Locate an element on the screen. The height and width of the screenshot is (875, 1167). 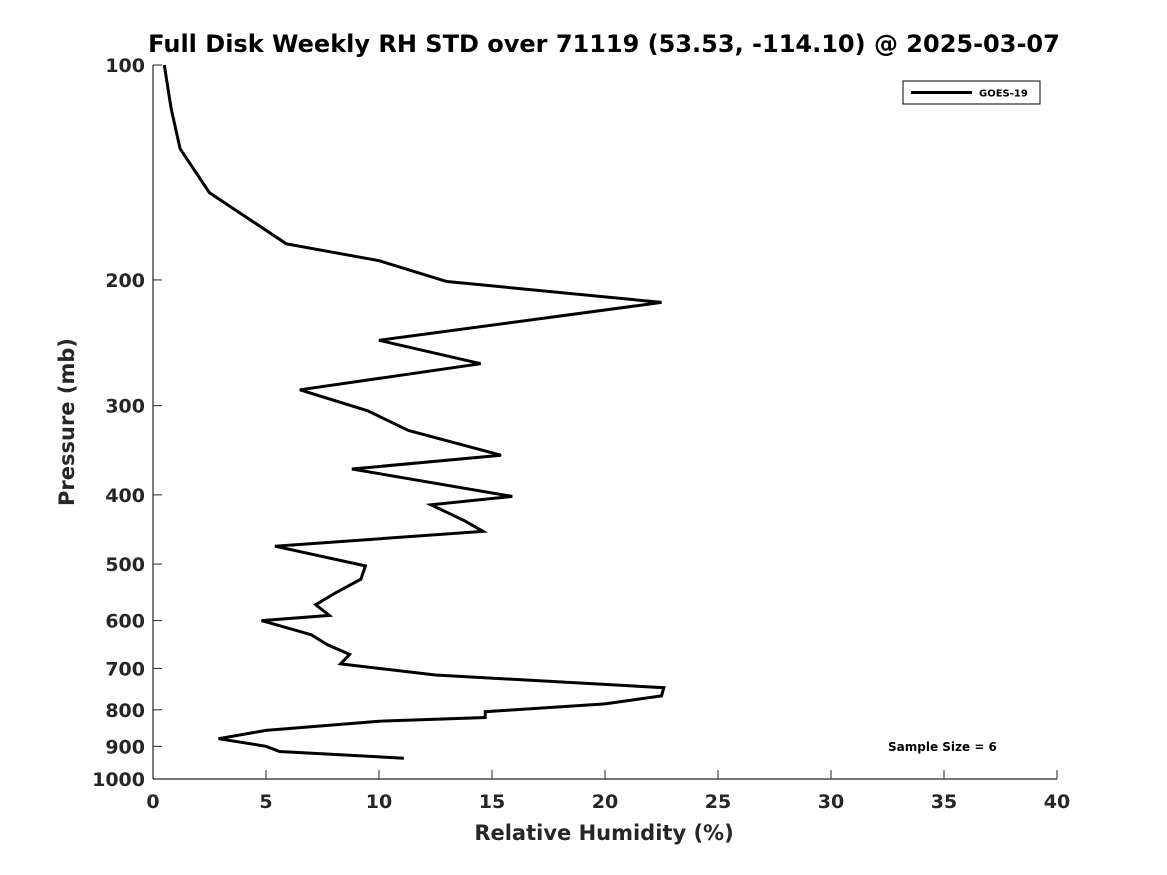
y-tick-label: 600 is located at coordinates (125, 622).